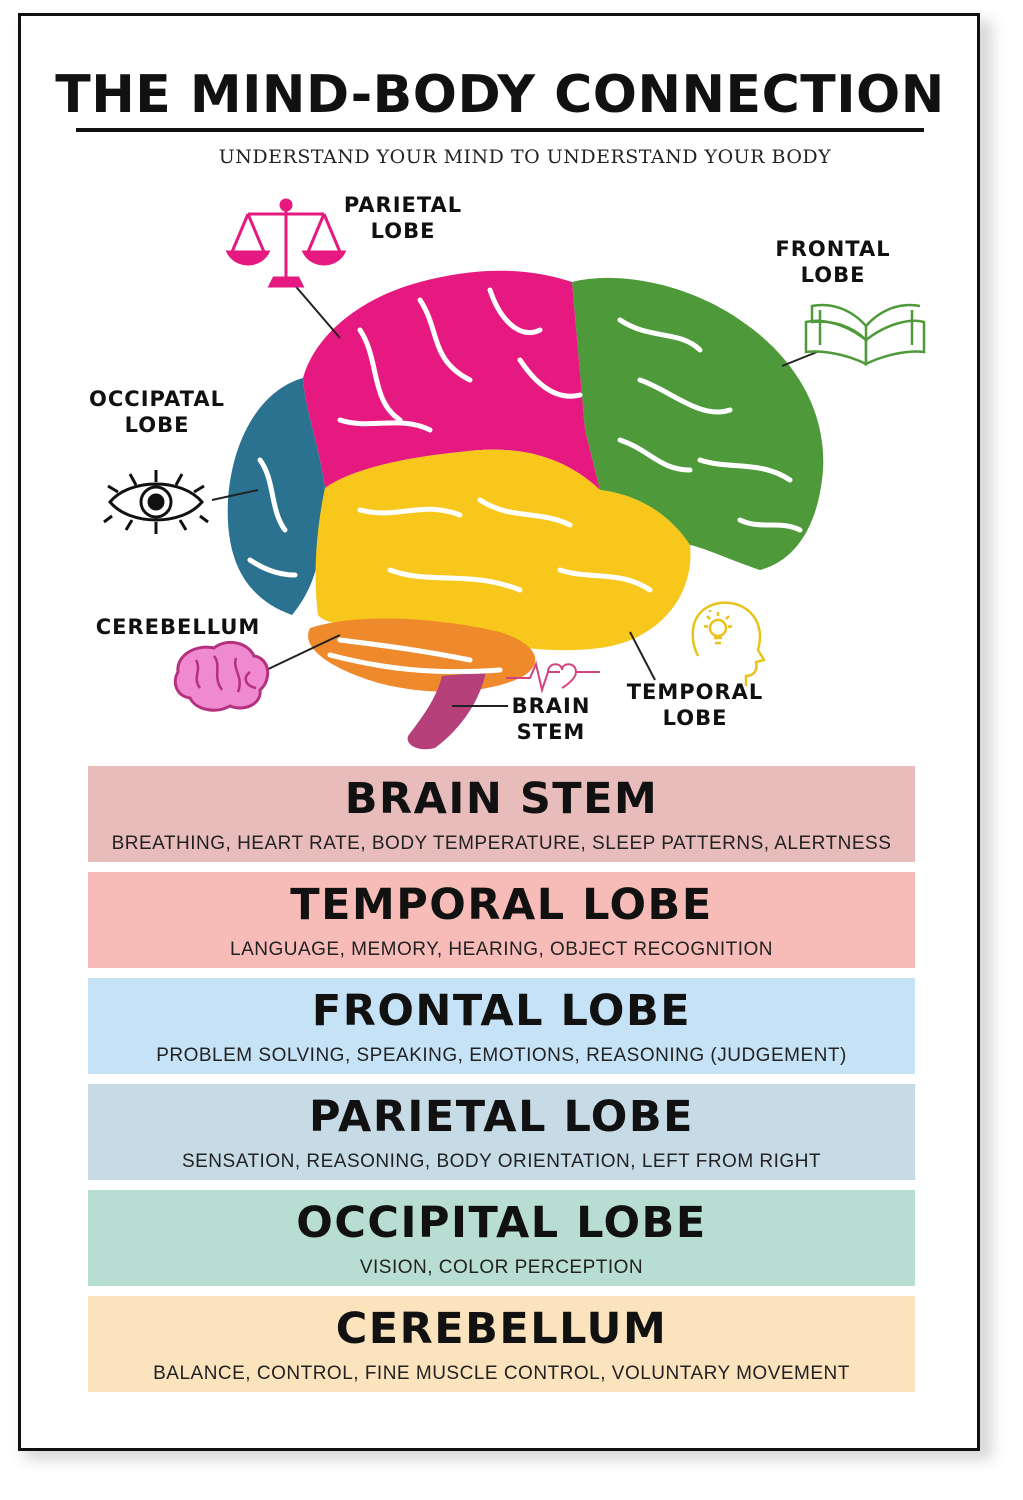 The height and width of the screenshot is (1500, 1023). Describe the element at coordinates (833, 275) in the screenshot. I see `label-frontal-line2: LOBE` at that location.